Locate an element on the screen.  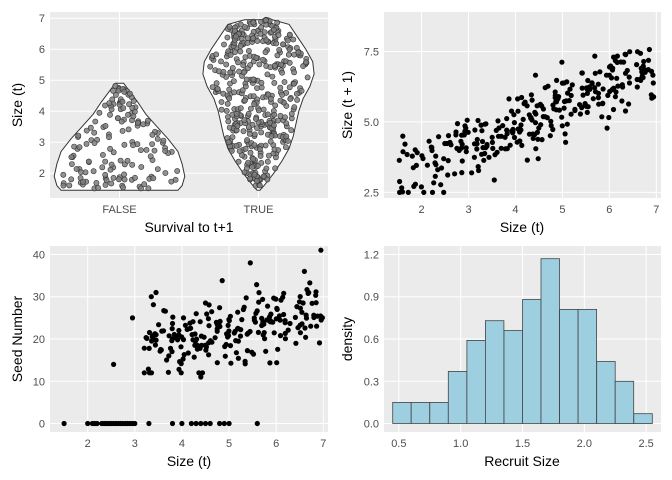
x-tick-label: 3 is located at coordinates (468, 210).